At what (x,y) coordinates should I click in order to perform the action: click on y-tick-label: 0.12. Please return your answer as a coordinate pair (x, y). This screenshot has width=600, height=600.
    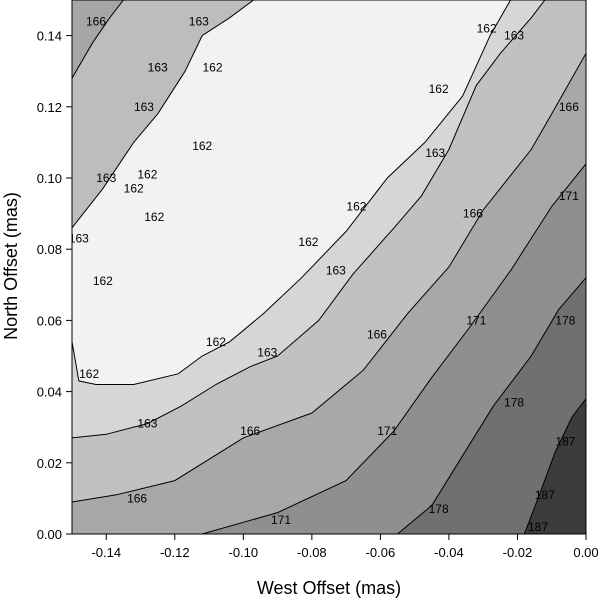
    Looking at the image, I should click on (49, 107).